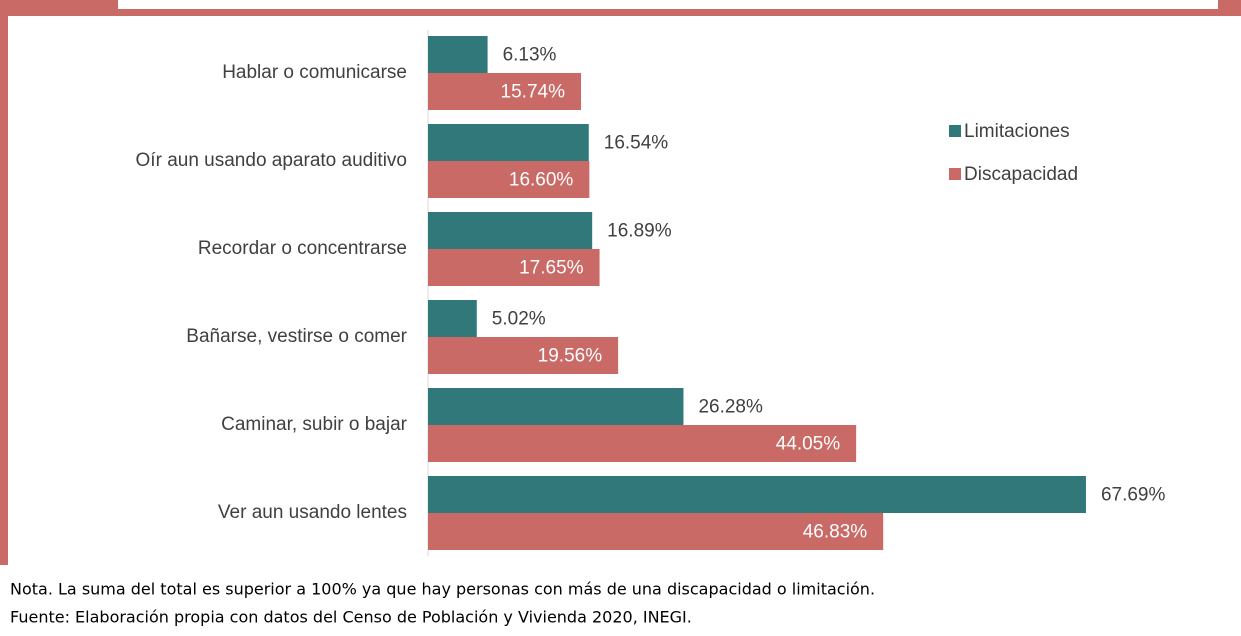 This screenshot has height=636, width=1241. What do you see at coordinates (639, 231) in the screenshot?
I see `value-label: 16.89%` at bounding box center [639, 231].